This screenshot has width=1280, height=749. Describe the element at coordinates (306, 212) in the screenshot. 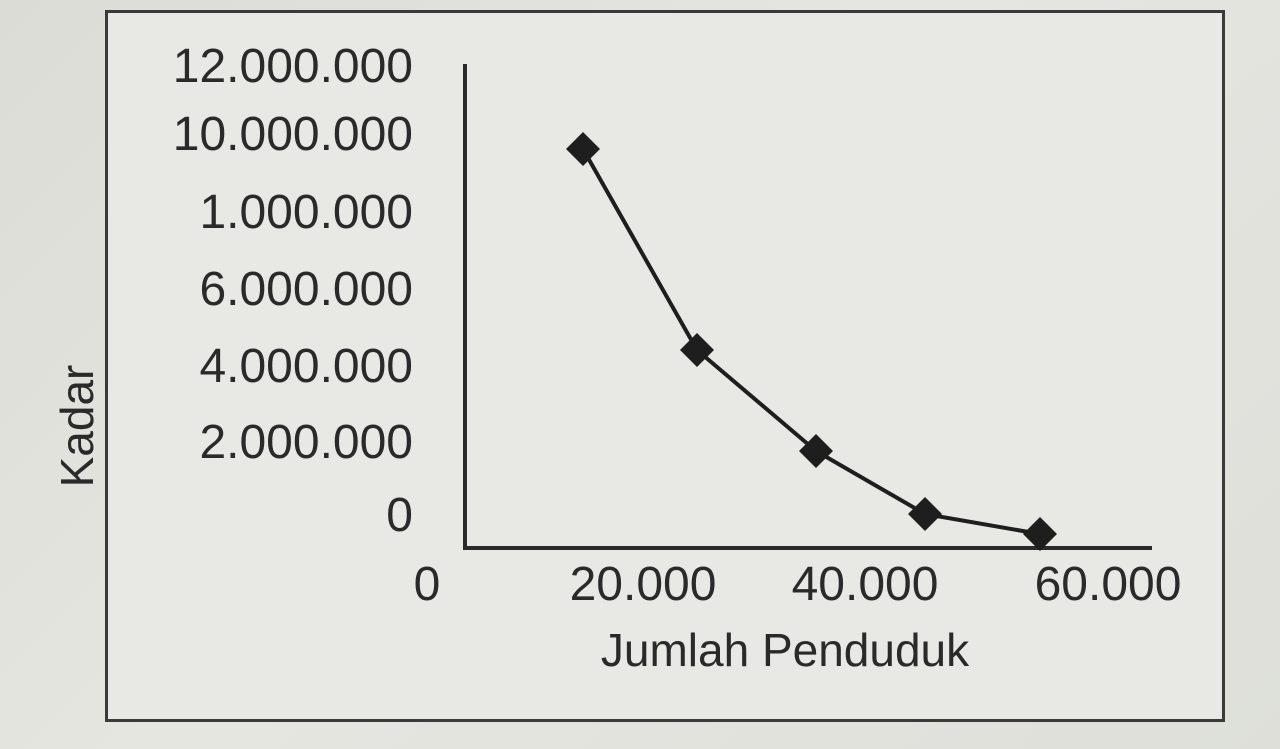

I see `y-tick-label: 1.000.000` at that location.